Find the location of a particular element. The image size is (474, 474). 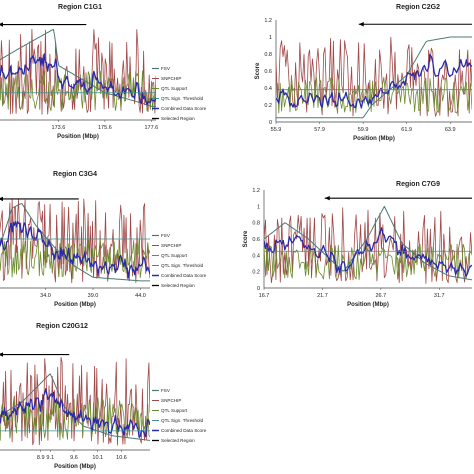

x-tick-label: 16.7 is located at coordinates (264, 296).